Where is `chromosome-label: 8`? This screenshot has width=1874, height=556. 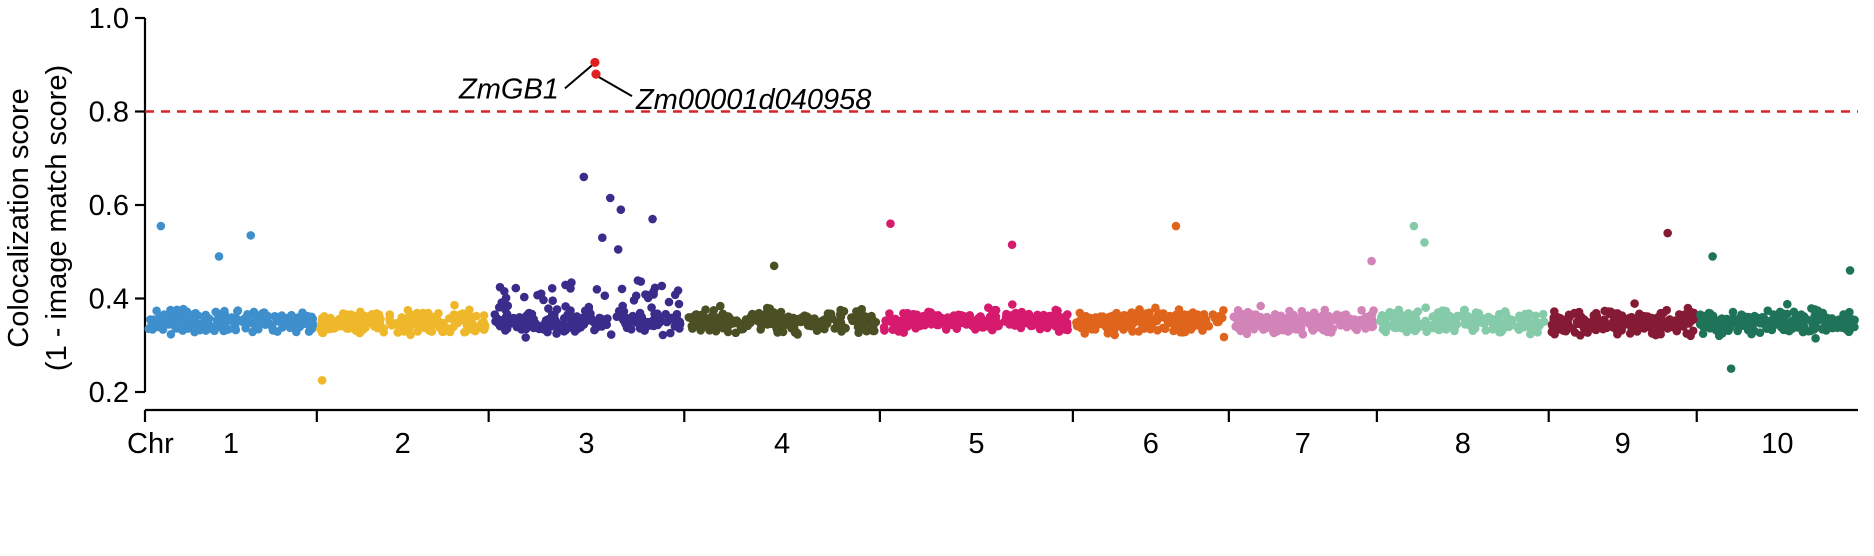
chromosome-label: 8 is located at coordinates (1463, 444).